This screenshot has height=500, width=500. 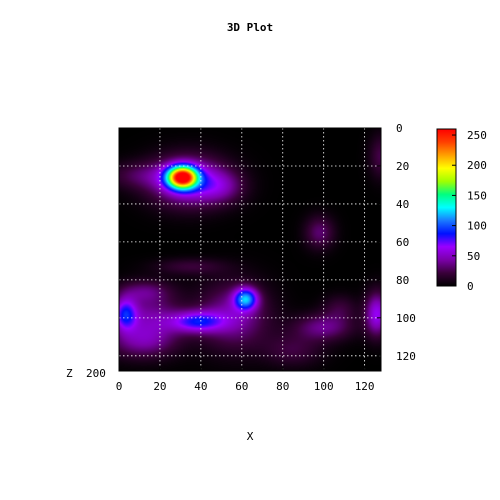 What do you see at coordinates (324, 386) in the screenshot?
I see `x-tick-label: 100` at bounding box center [324, 386].